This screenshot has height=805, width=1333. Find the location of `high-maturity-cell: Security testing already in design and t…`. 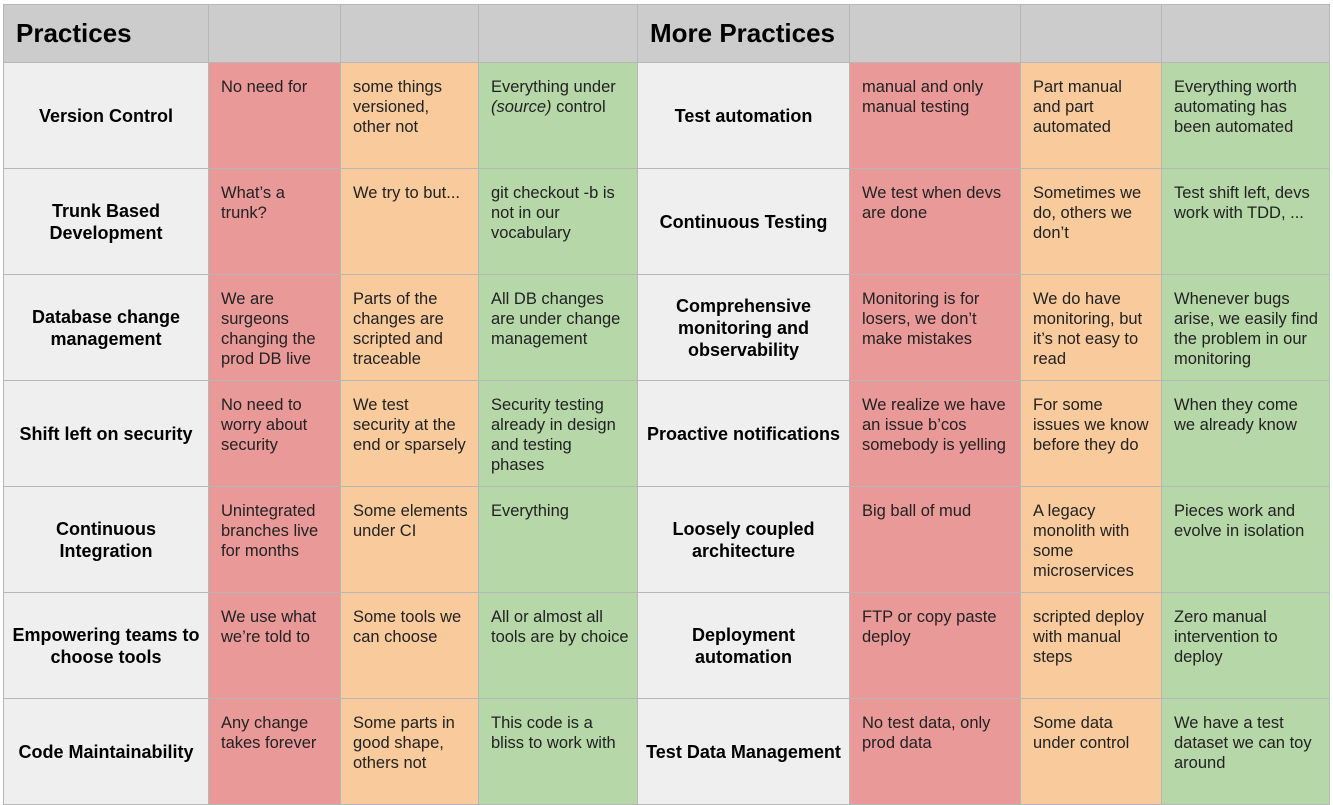

high-maturity-cell: Security testing already in design and t… is located at coordinates (558, 433).